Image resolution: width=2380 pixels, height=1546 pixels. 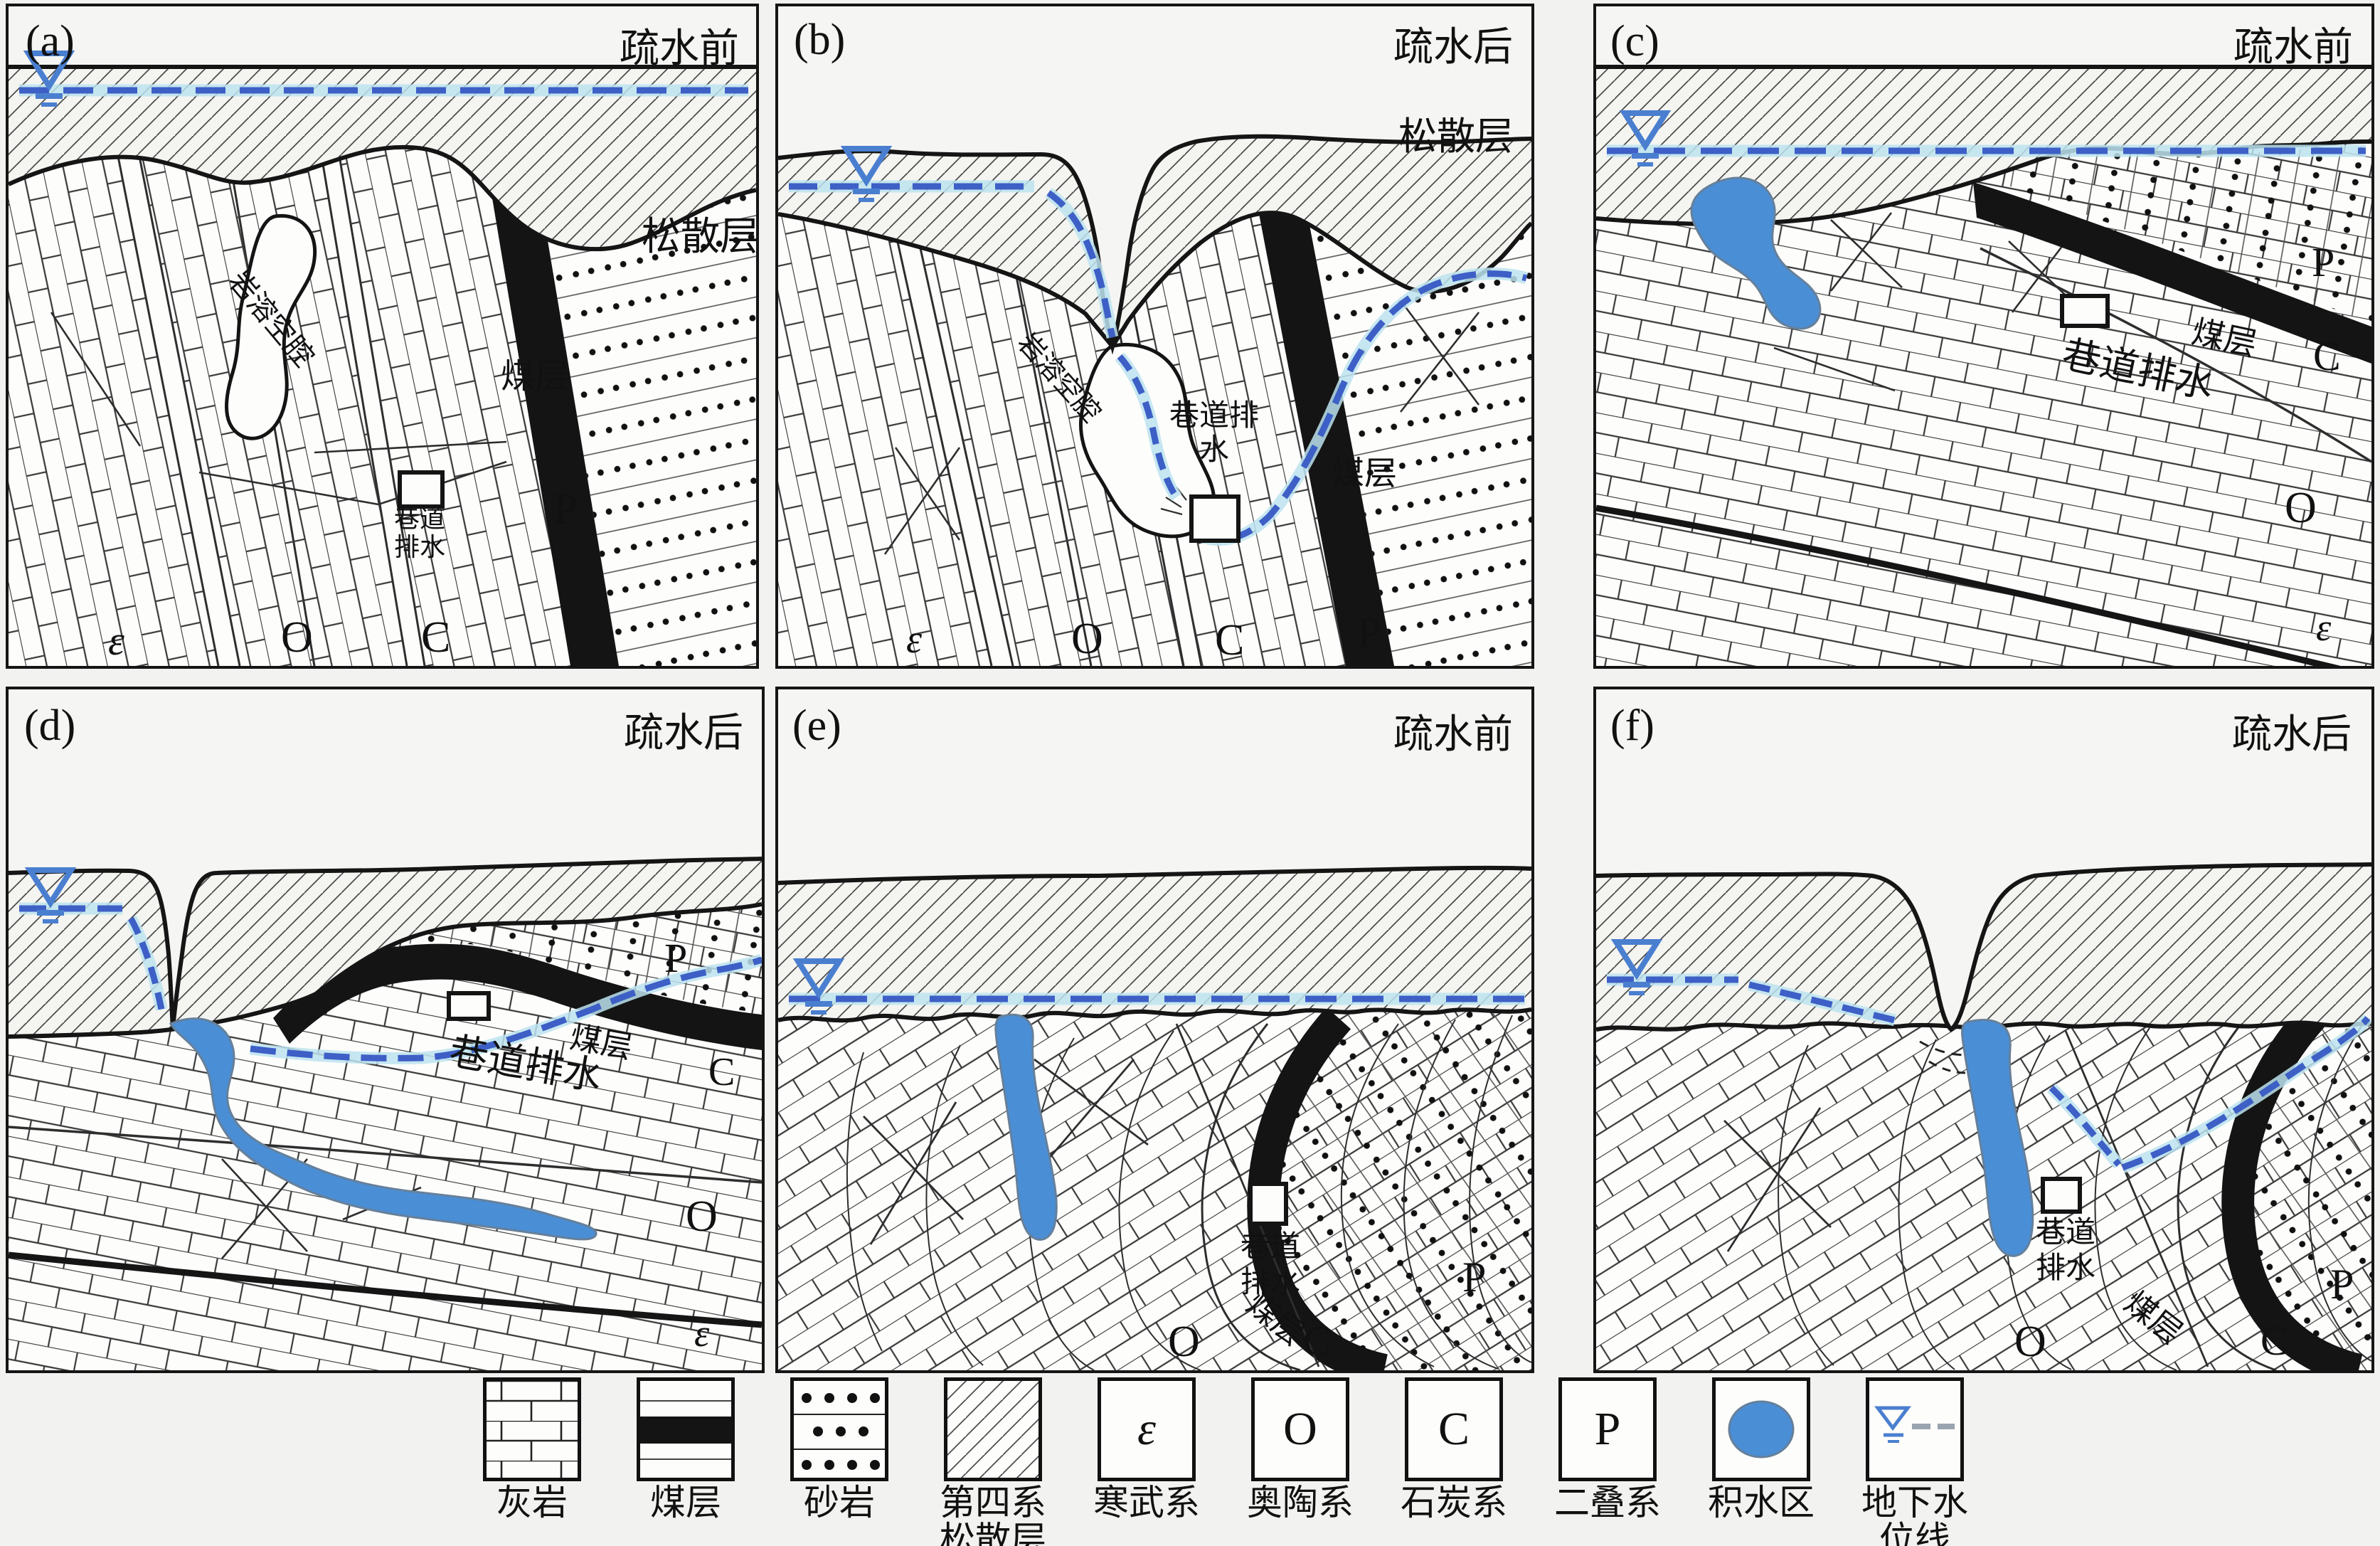 What do you see at coordinates (1607, 1503) in the screenshot?
I see `legend-label: 二叠系` at bounding box center [1607, 1503].